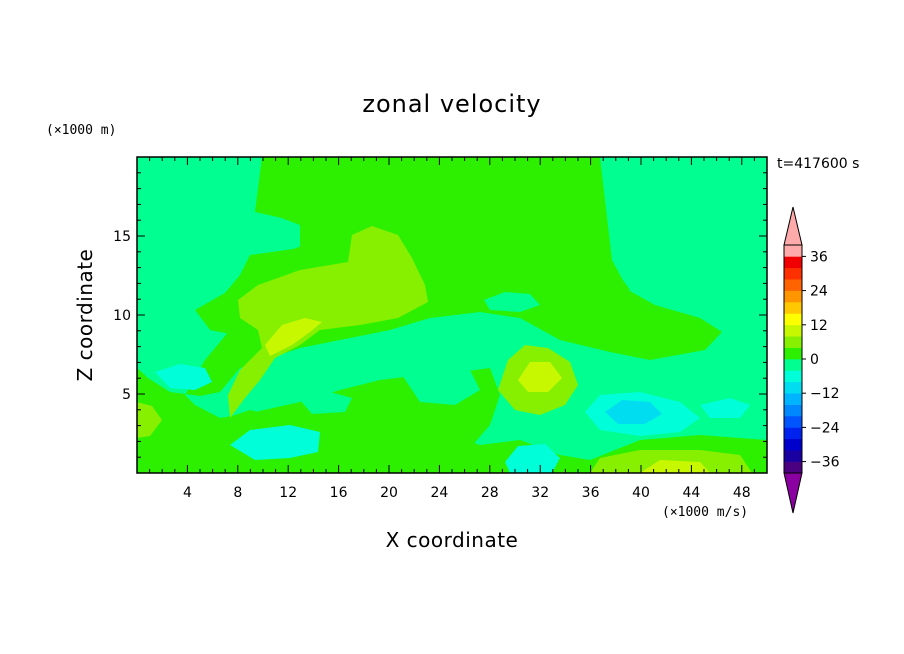 The width and height of the screenshot is (904, 654). I want to click on field-yellow-spot, so click(293, 337).